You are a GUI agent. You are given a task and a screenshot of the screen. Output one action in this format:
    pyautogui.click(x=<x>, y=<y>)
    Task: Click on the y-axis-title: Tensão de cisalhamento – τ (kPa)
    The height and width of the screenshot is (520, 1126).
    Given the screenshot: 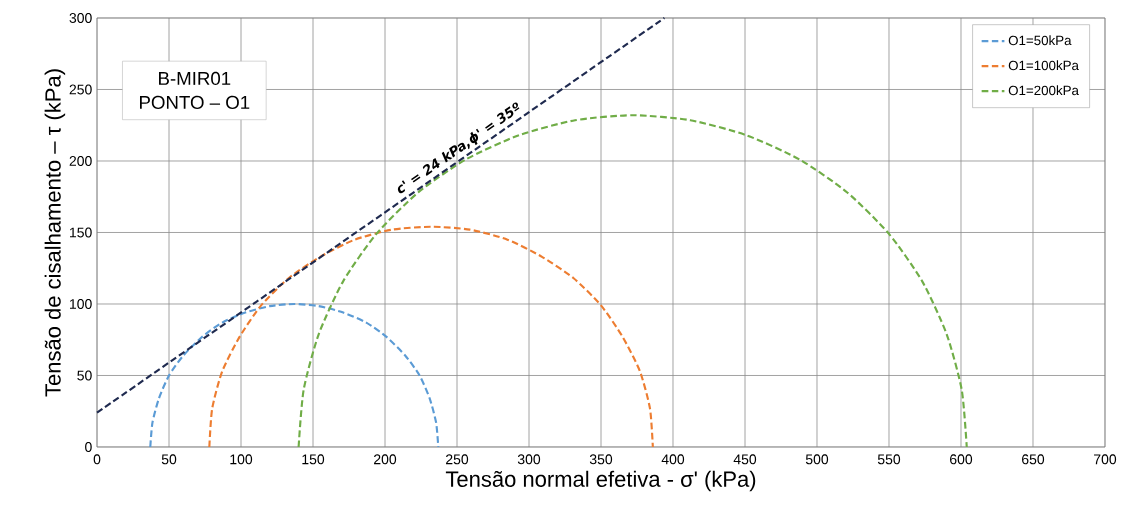 What is the action you would take?
    pyautogui.click(x=55, y=233)
    